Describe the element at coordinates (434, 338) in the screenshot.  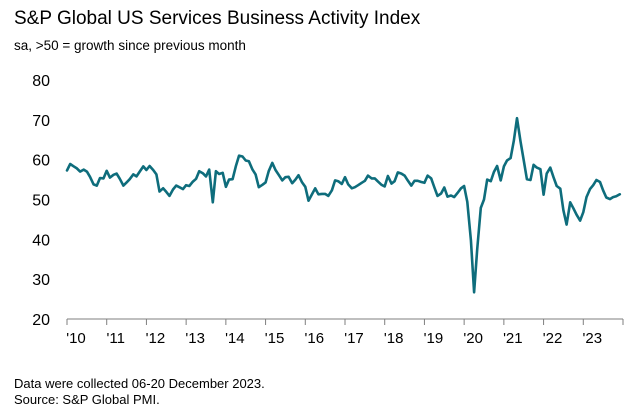
I see `x-tick-label: '19` at that location.